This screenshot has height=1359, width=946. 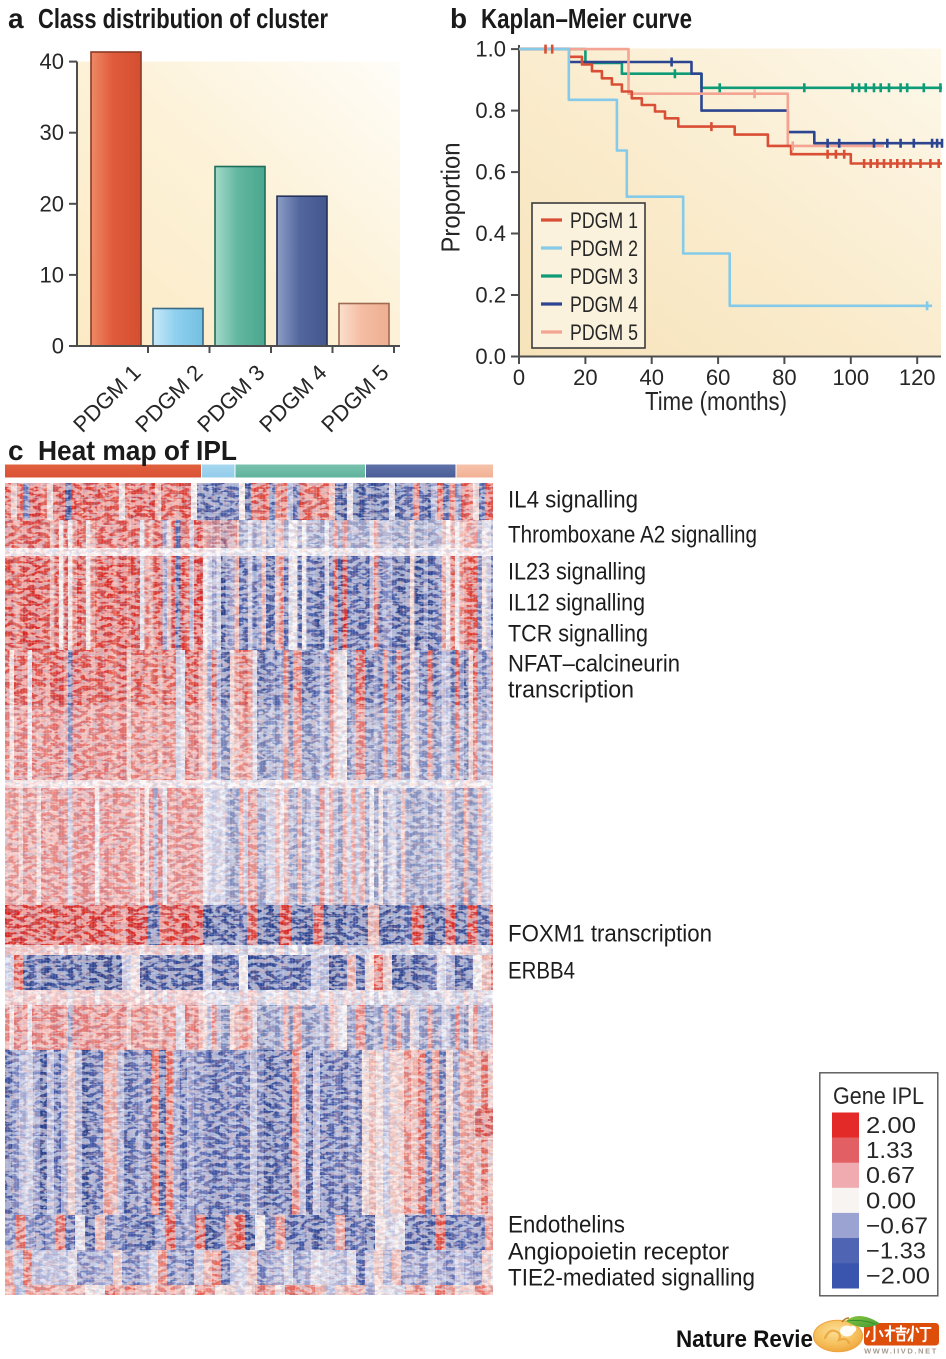 What do you see at coordinates (897, 1225) in the screenshot?
I see `svg-text: −0.67` at bounding box center [897, 1225].